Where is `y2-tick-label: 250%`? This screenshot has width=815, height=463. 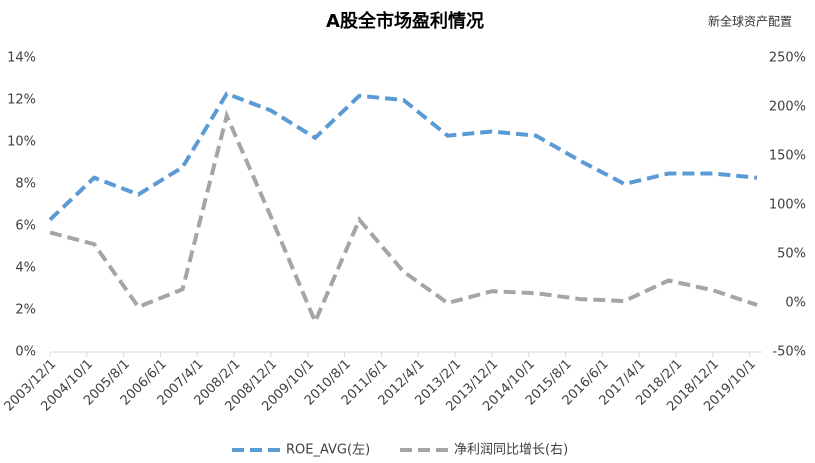
y2-tick-label: 250% is located at coordinates (787, 58).